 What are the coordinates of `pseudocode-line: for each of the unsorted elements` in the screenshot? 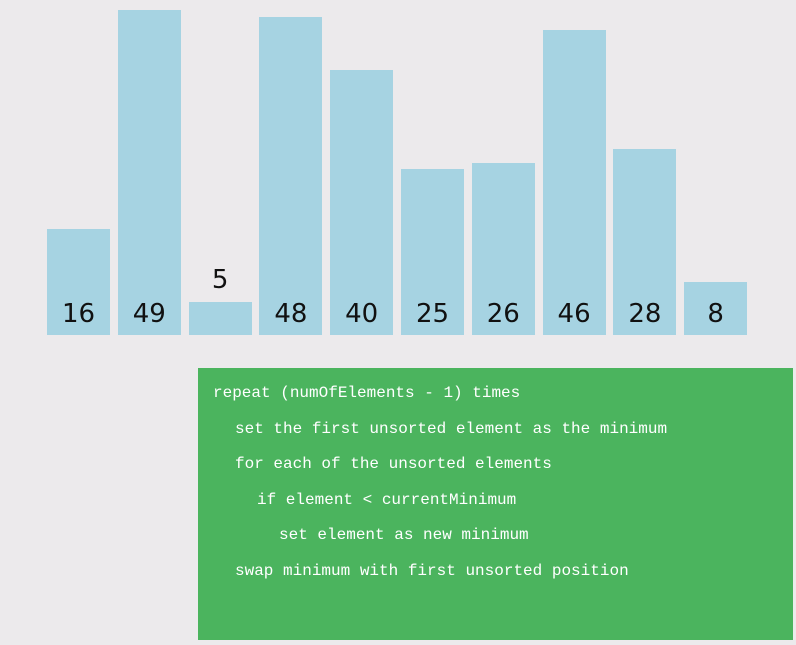 It's located at (393, 464).